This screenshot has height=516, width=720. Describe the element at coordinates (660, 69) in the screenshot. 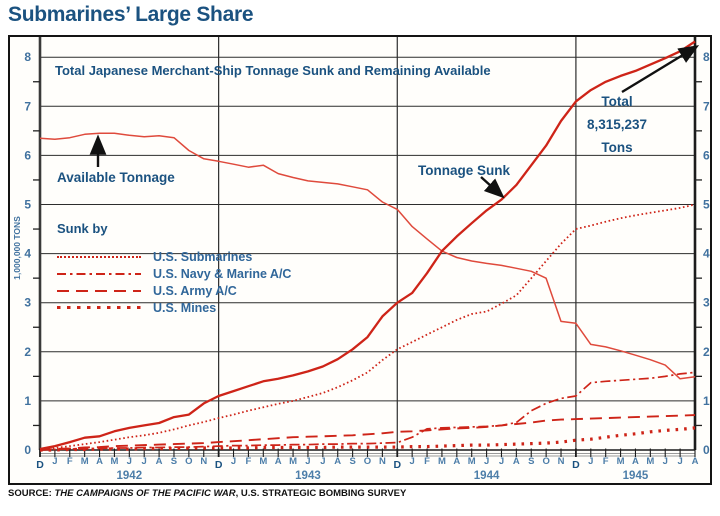

I see `total-tonnage-arrow` at that location.